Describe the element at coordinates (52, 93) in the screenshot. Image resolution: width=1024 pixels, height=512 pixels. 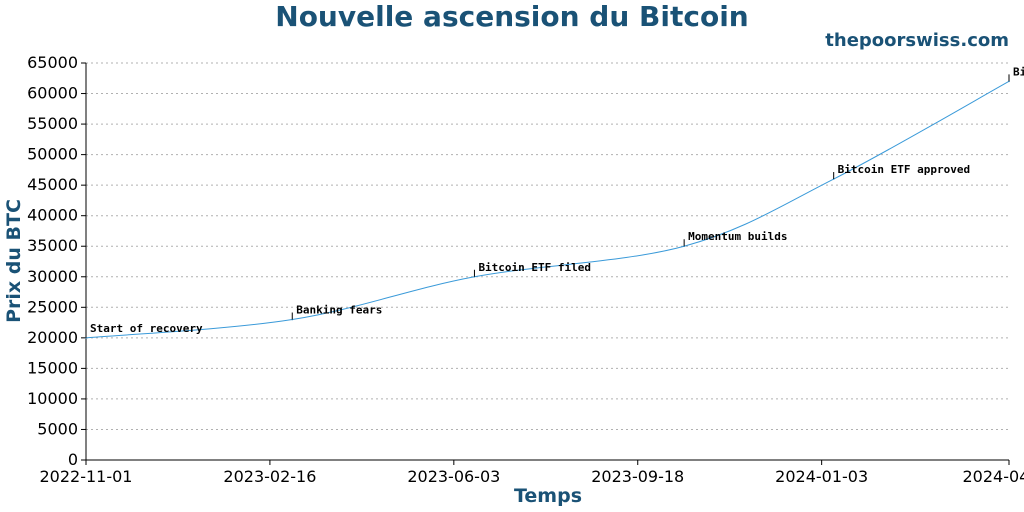
I see `y-tick-label: 60000` at that location.